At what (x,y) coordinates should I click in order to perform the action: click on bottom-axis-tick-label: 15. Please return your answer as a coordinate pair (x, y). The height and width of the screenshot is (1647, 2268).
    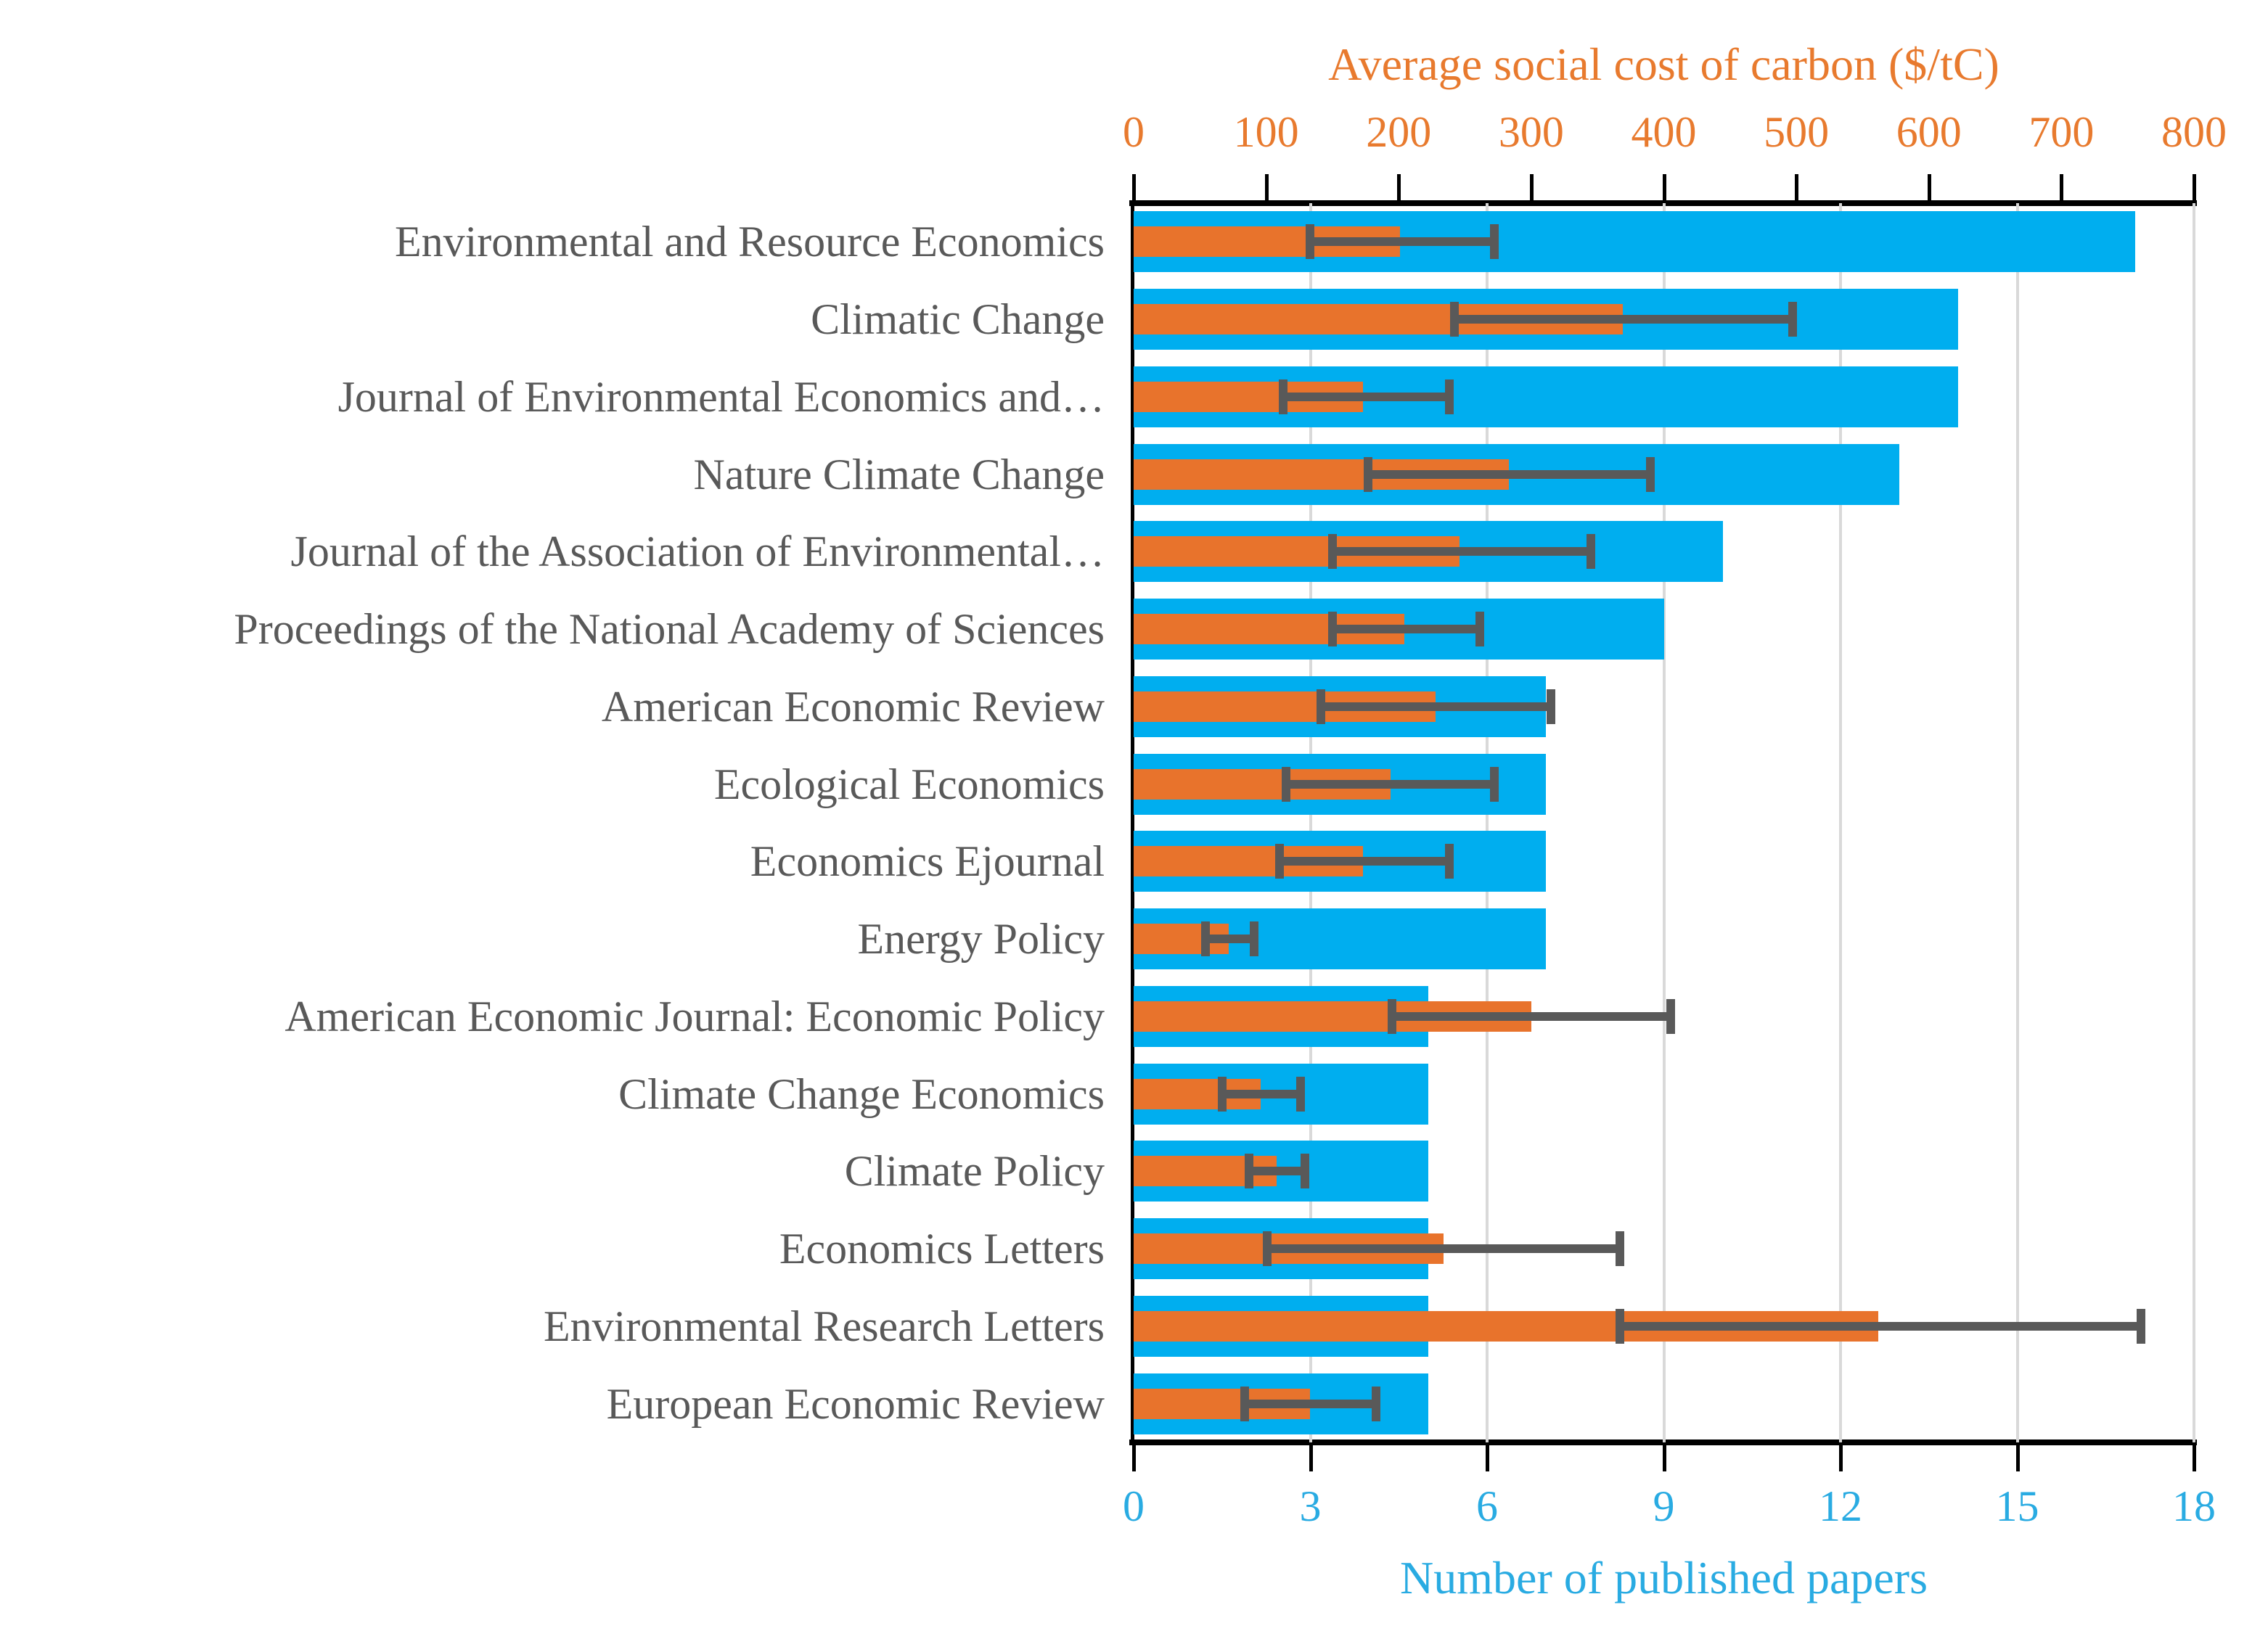
    Looking at the image, I should click on (2017, 1506).